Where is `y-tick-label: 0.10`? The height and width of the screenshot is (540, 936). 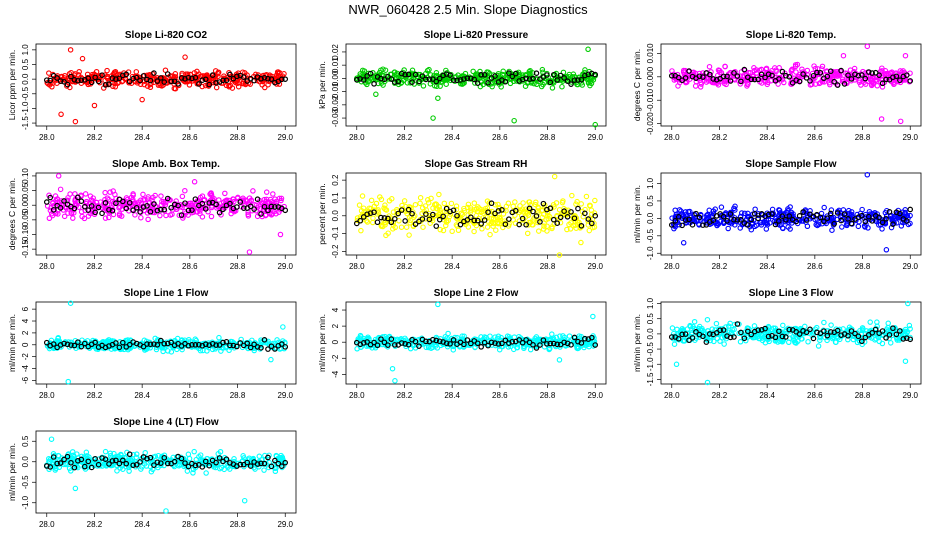
y-tick-label: 0.10 is located at coordinates (25, 176).